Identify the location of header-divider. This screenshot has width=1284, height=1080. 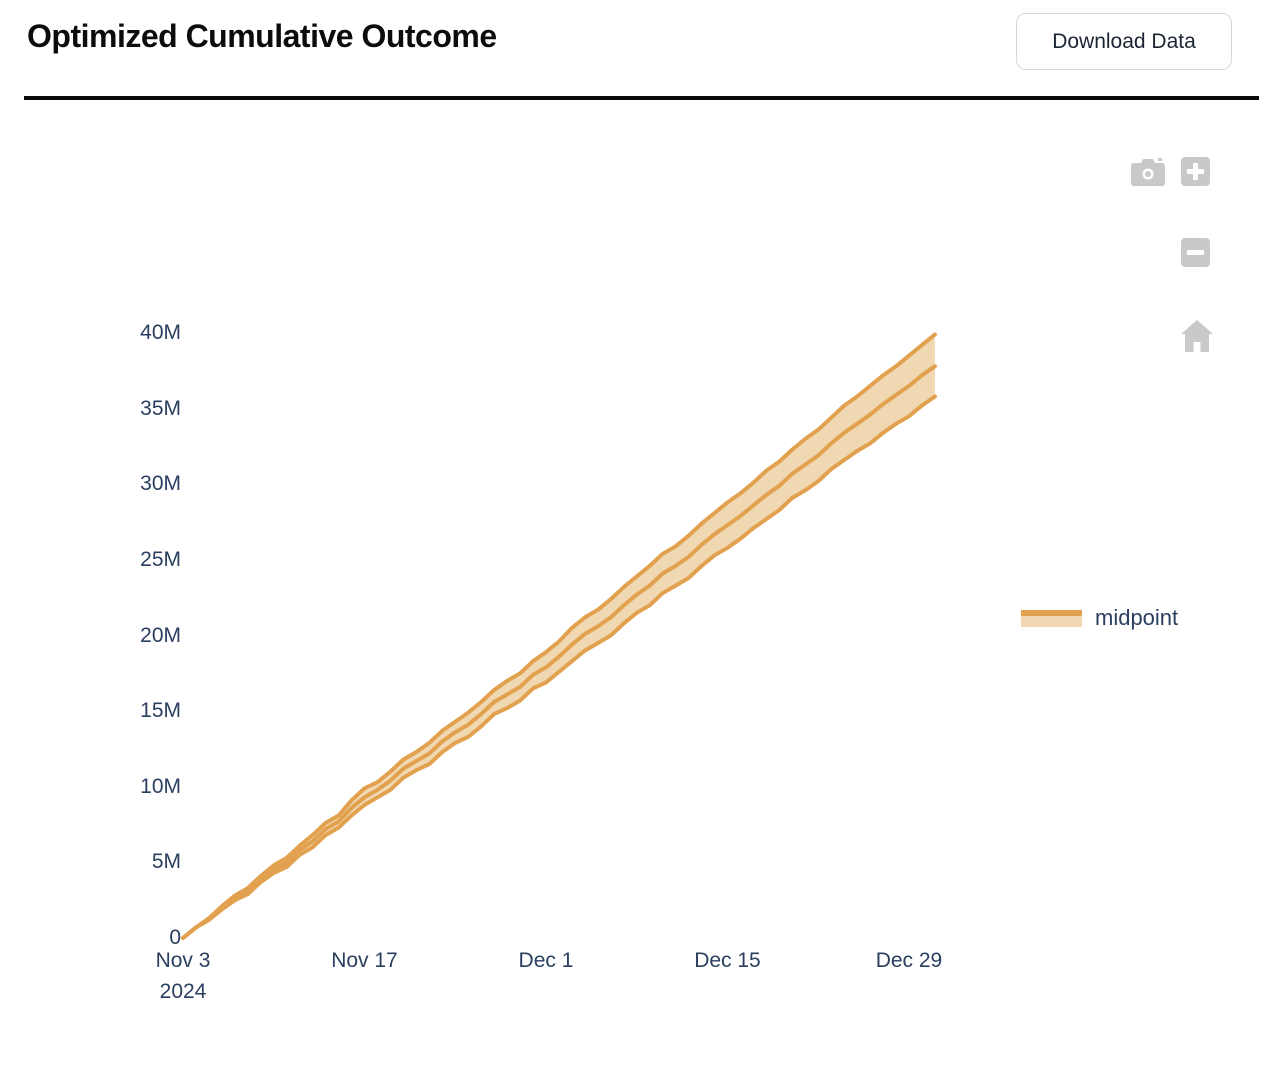
(641, 98).